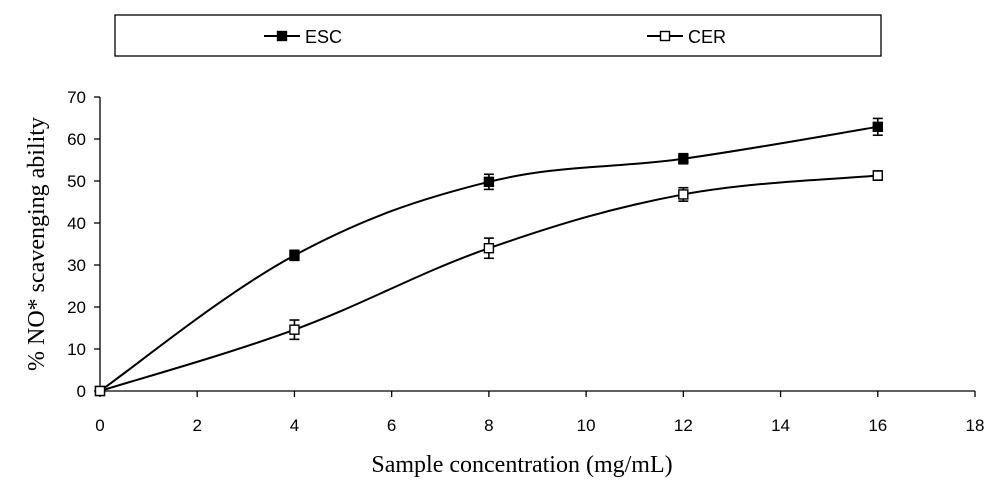  Describe the element at coordinates (539, 413) in the screenshot. I see `x-ticks: 0 2 4 6 8 10 12 14 16 18` at that location.